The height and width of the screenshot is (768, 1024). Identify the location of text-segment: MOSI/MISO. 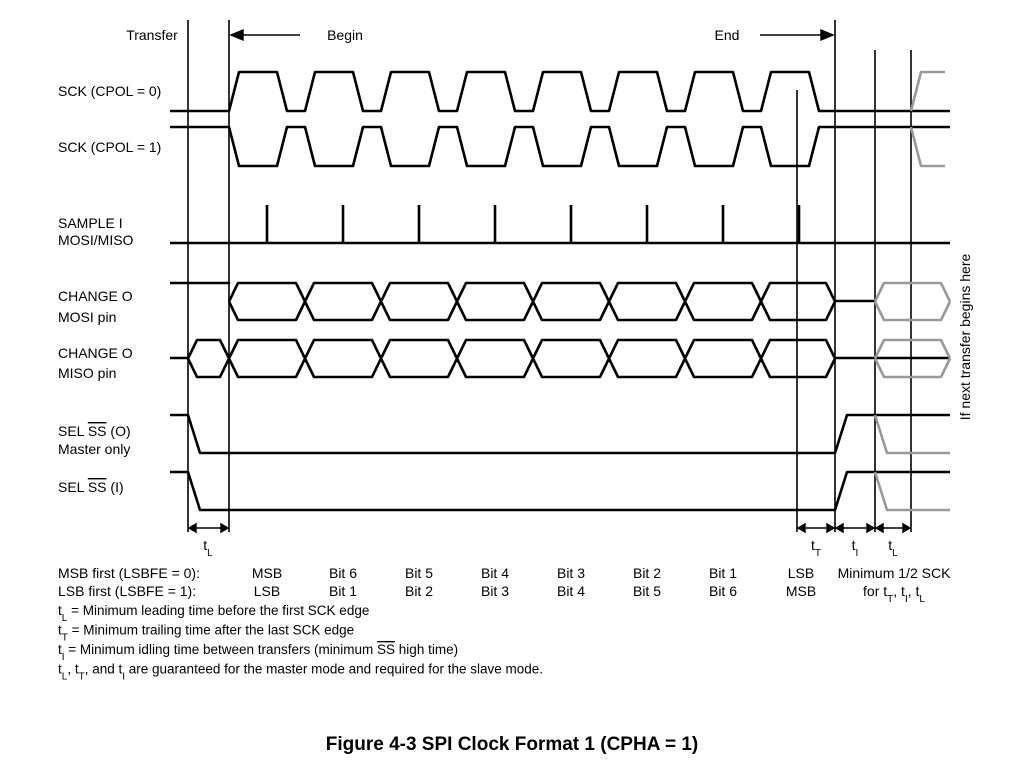
(96, 240).